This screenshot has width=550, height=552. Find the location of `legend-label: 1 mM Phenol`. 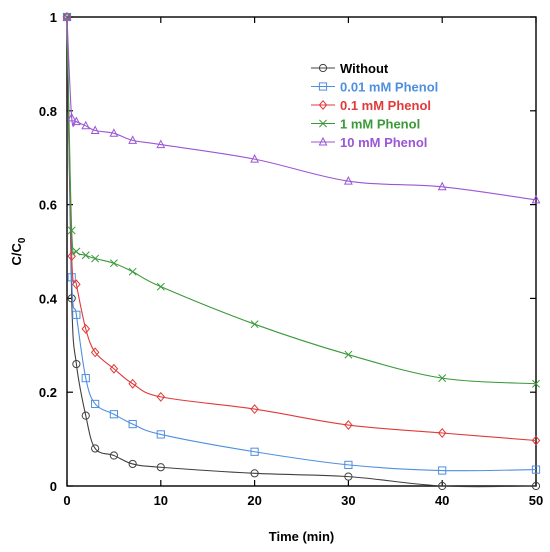

legend-label: 1 mM Phenol is located at coordinates (380, 124).